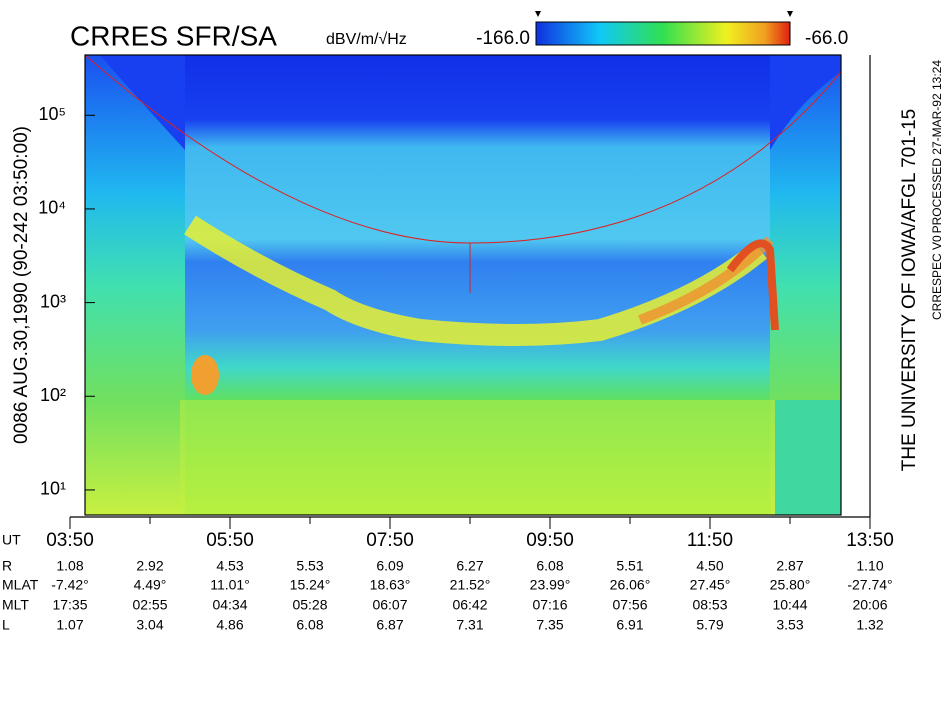 Image resolution: width=945 pixels, height=720 pixels. Describe the element at coordinates (52, 208) in the screenshot. I see `y-tick-label: 10⁴` at that location.